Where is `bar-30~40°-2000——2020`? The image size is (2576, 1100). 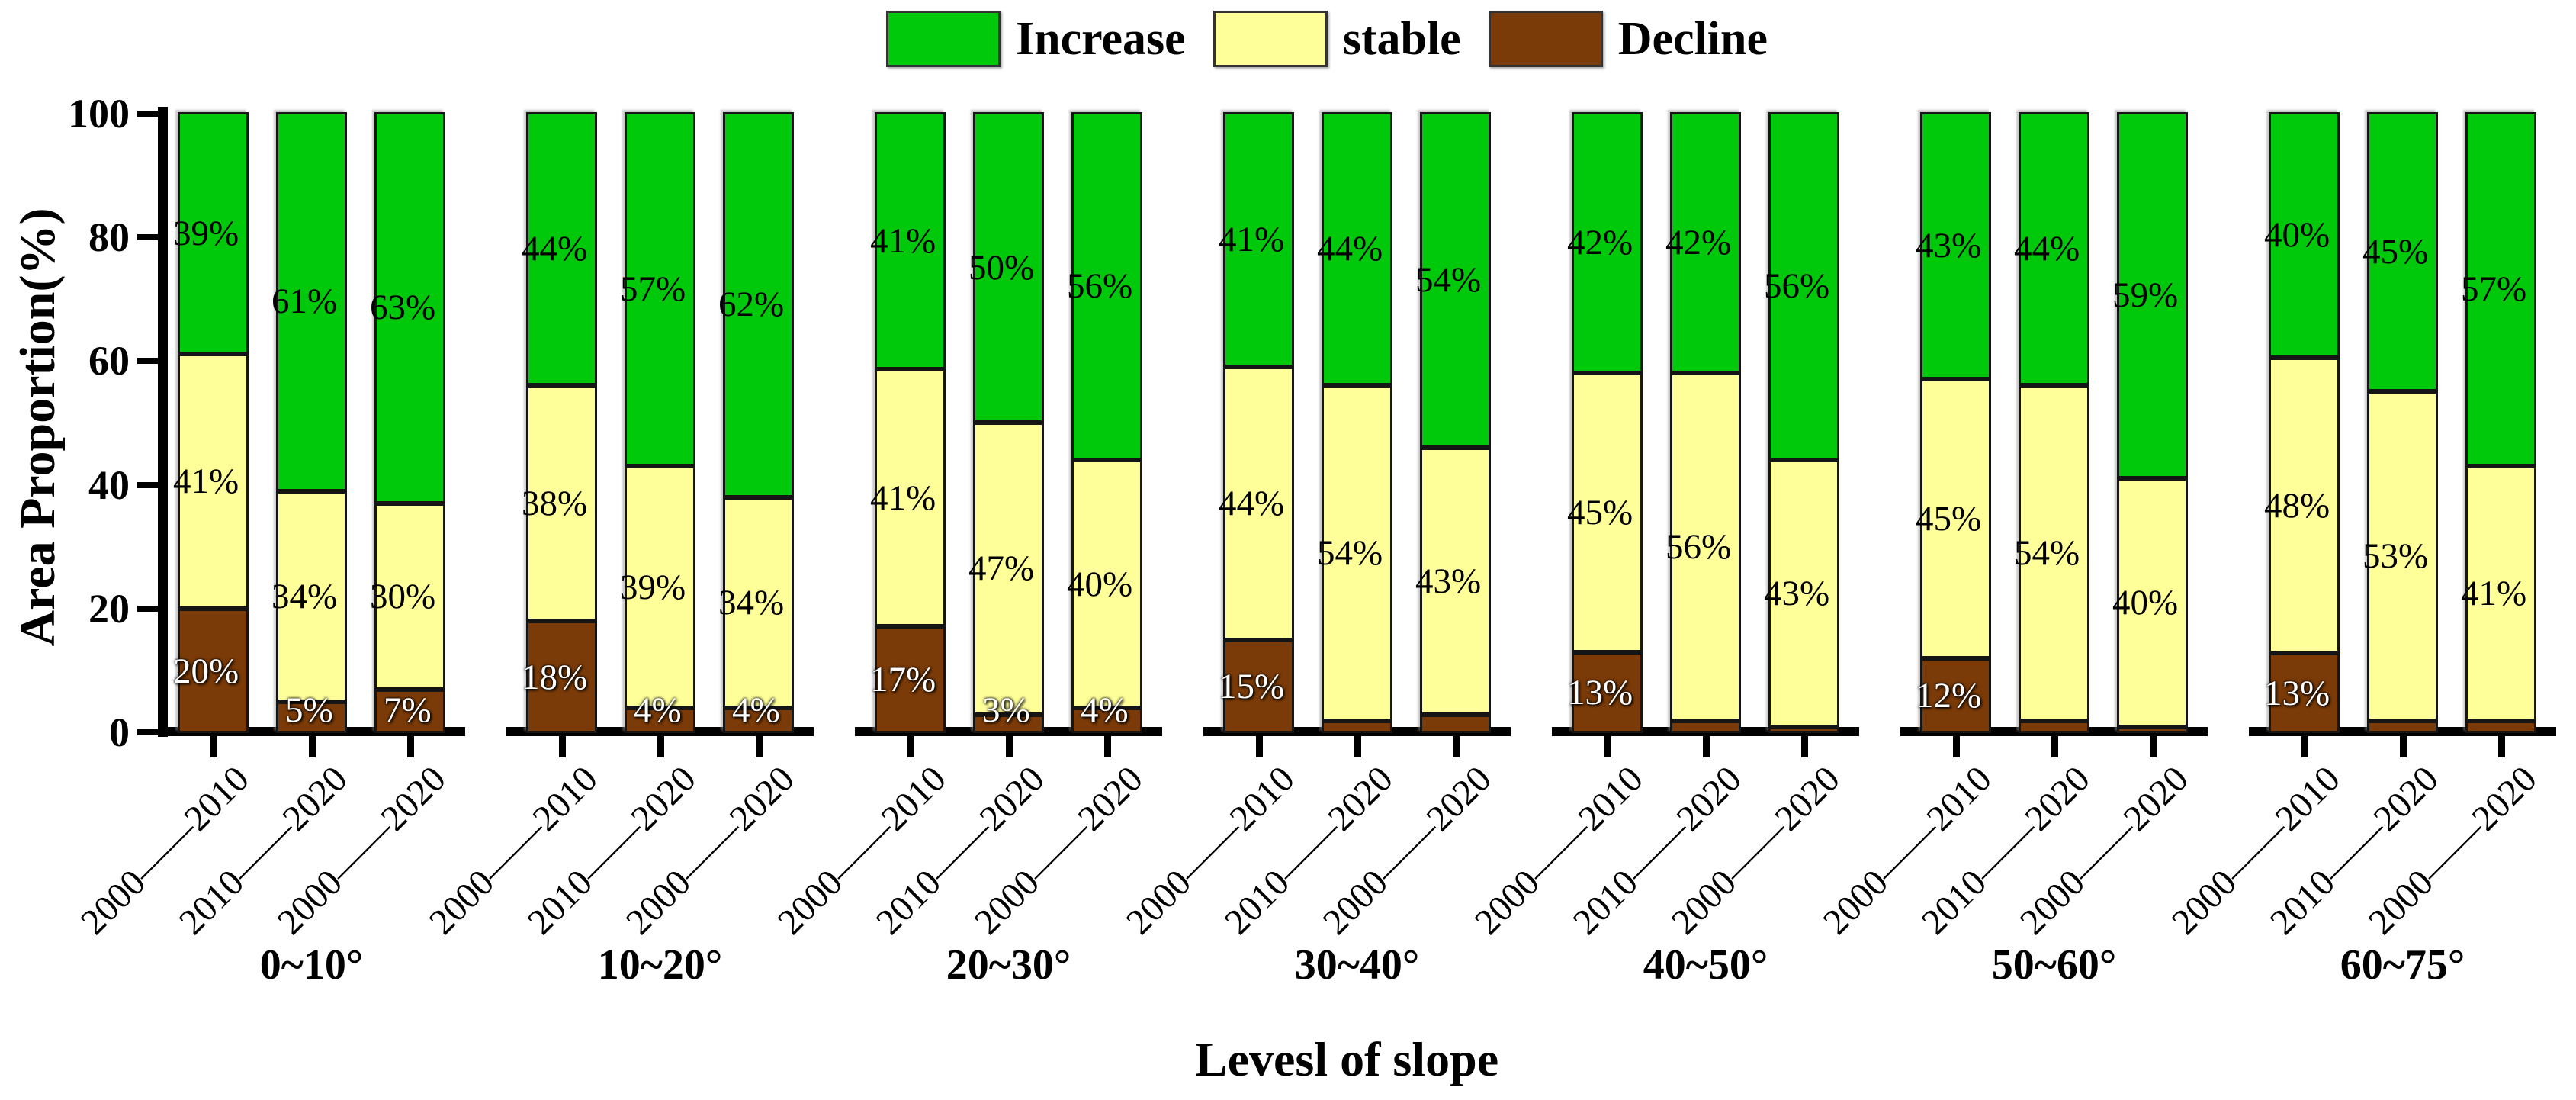
bar-30~40°-2000——2020 is located at coordinates (1455, 422).